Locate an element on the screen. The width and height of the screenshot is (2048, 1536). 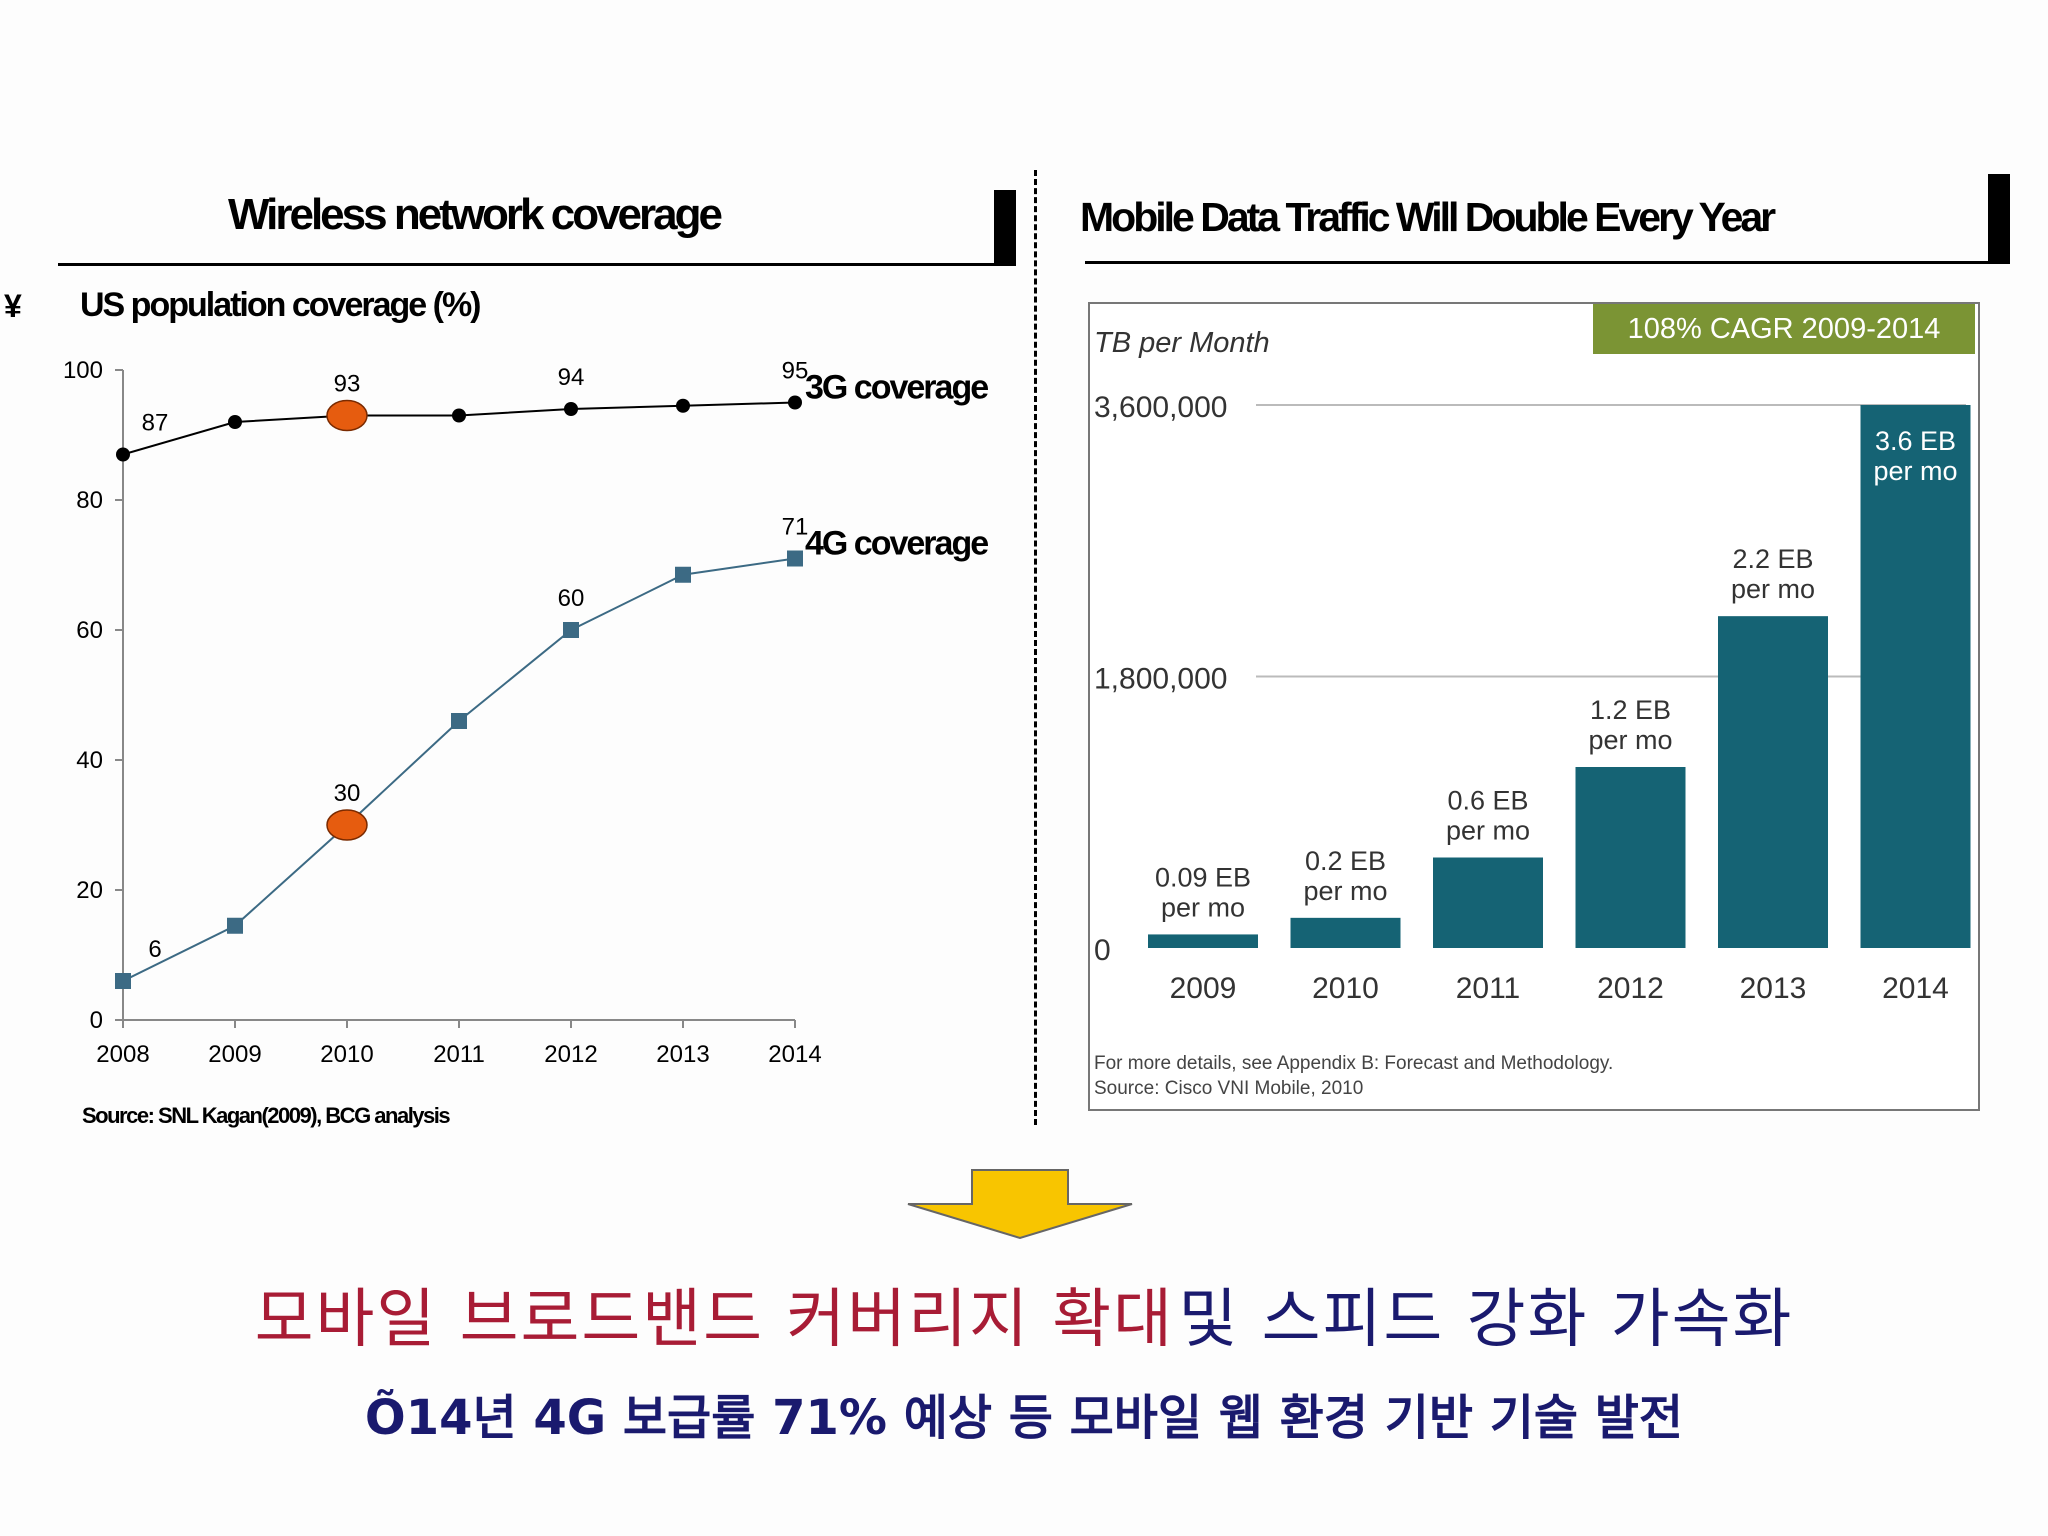
conclusion-headline: 모바일 브로드밴드 커버리지 확대 및 스피드 강화 가속화 is located at coordinates (1024, 1314).